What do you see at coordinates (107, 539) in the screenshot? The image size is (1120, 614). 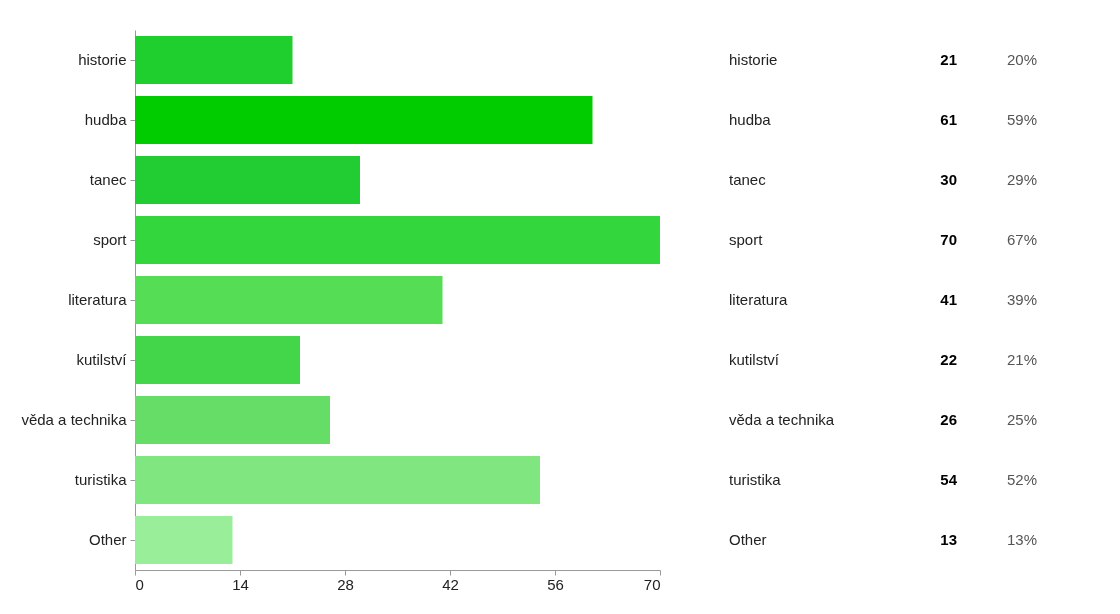 I see `y-tick-label: Other` at bounding box center [107, 539].